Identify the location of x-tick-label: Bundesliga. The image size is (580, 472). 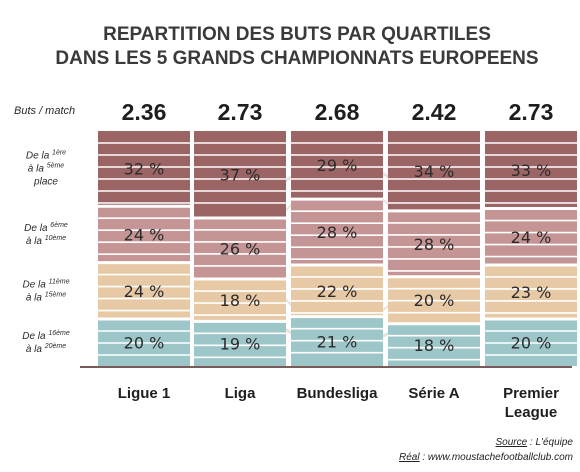
(338, 393).